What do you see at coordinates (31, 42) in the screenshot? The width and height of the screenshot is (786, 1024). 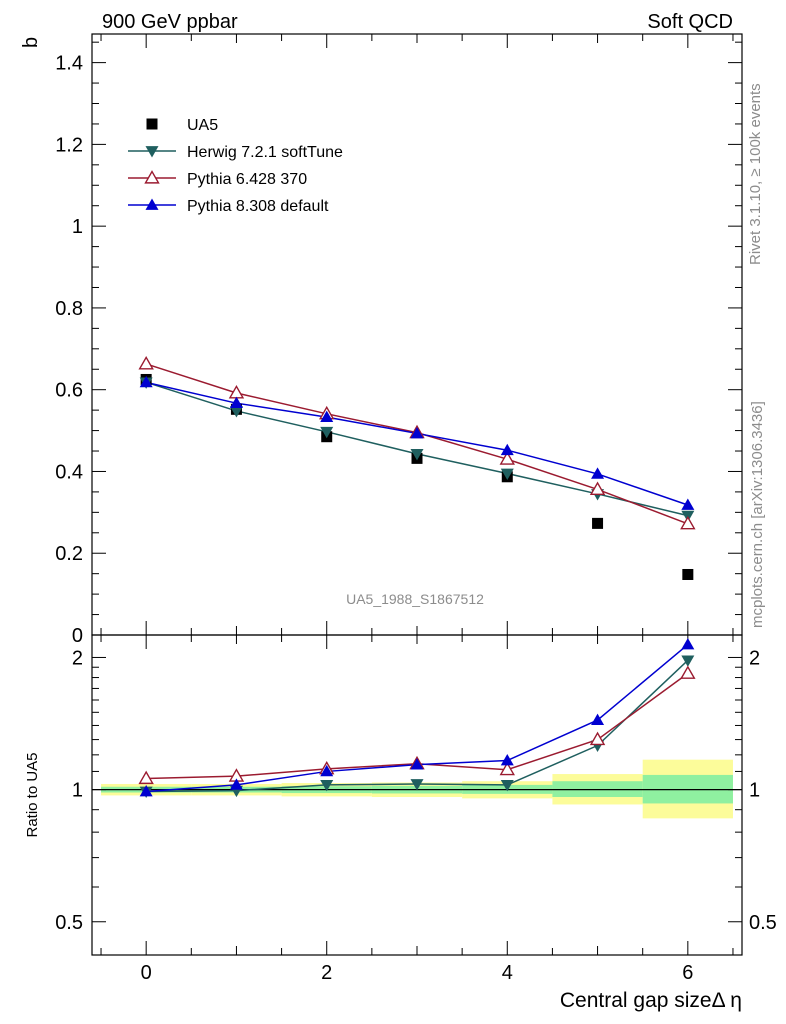 I see `y-axis-label: b` at bounding box center [31, 42].